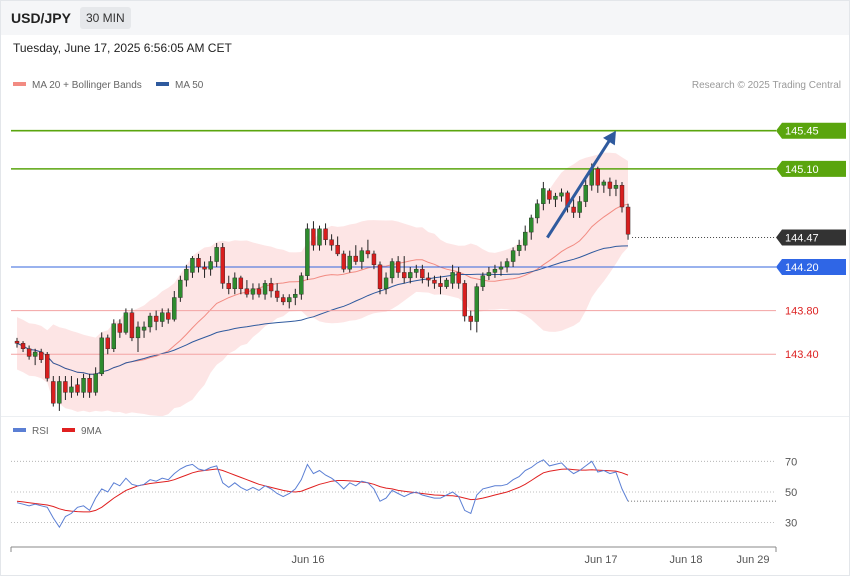  What do you see at coordinates (802, 268) in the screenshot?
I see `level-label-144-20: 144.20` at bounding box center [802, 268].